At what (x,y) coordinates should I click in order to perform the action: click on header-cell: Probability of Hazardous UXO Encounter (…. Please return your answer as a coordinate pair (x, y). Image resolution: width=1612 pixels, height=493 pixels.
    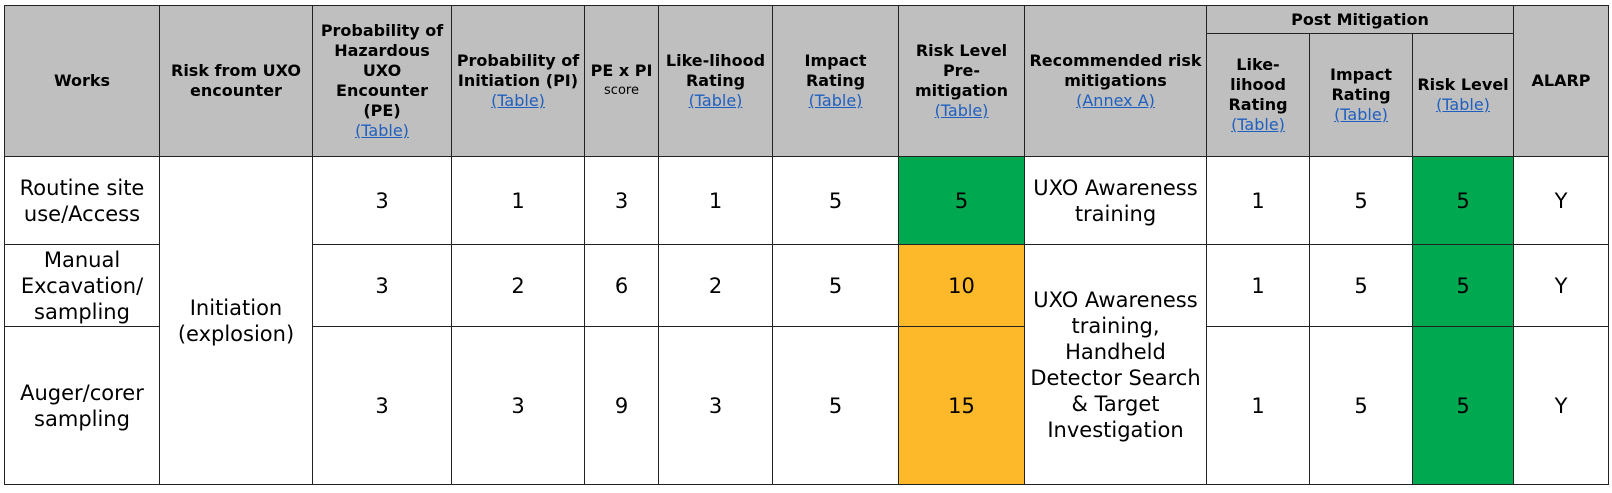
    Looking at the image, I should click on (382, 81).